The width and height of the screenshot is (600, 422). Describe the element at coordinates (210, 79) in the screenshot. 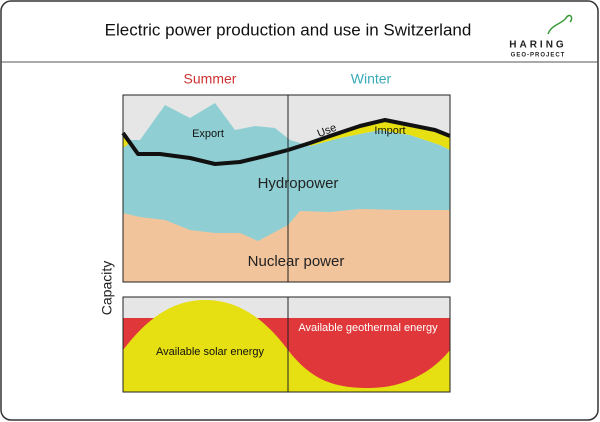

I see `season-label: Summer` at that location.